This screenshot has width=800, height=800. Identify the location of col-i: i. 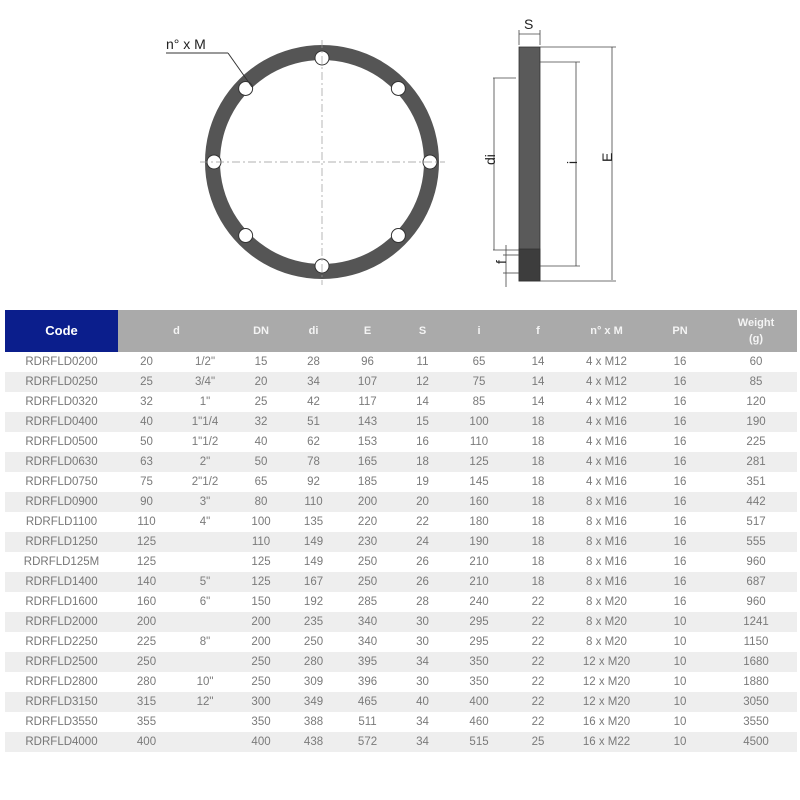
(479, 331).